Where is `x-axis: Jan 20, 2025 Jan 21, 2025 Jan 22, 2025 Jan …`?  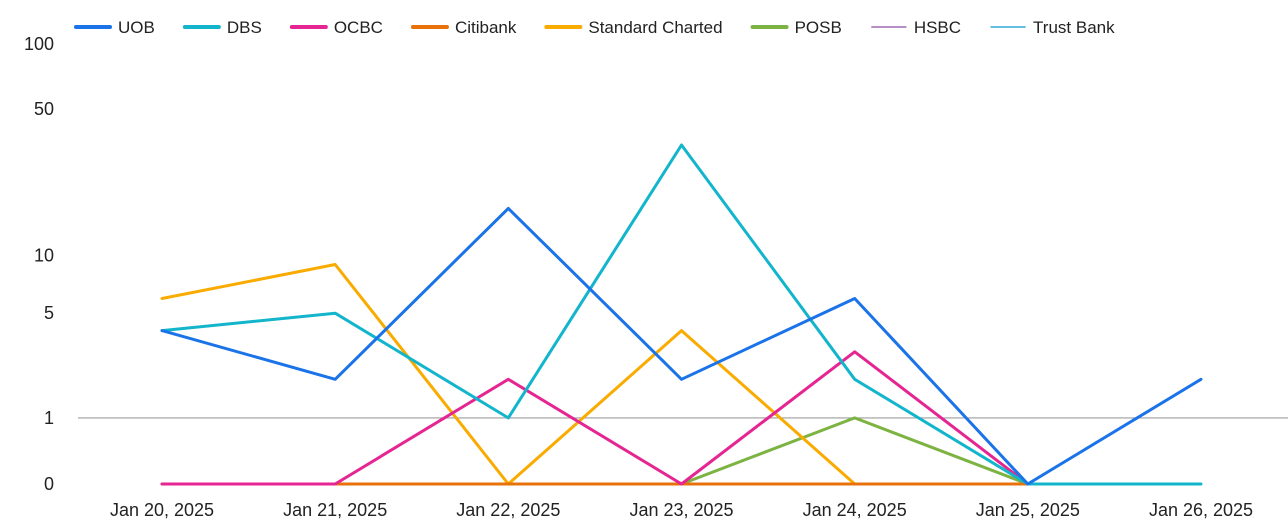
x-axis: Jan 20, 2025 Jan 21, 2025 Jan 22, 2025 Jan … is located at coordinates (681, 510).